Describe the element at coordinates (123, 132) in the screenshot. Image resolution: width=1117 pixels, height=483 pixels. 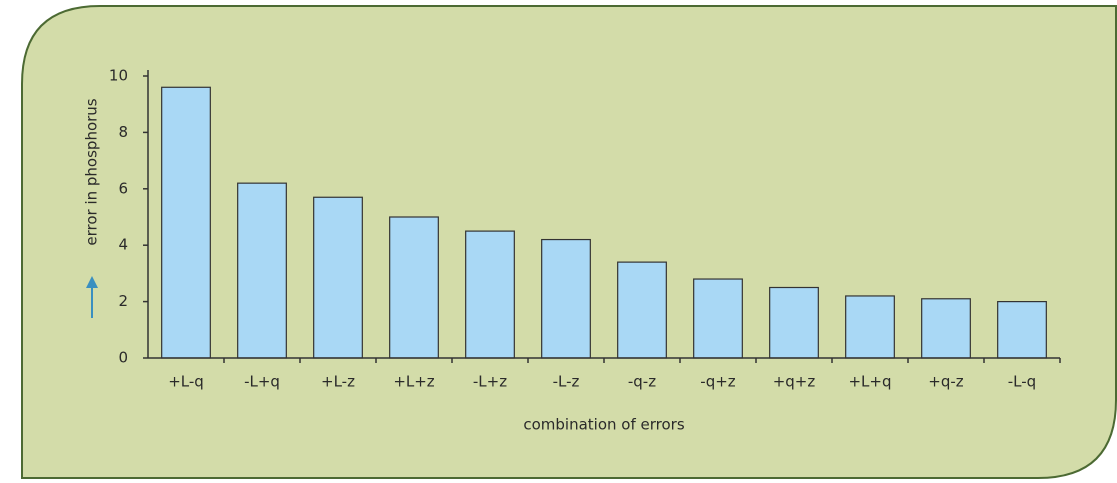
I see `y-tick-label: 8` at that location.